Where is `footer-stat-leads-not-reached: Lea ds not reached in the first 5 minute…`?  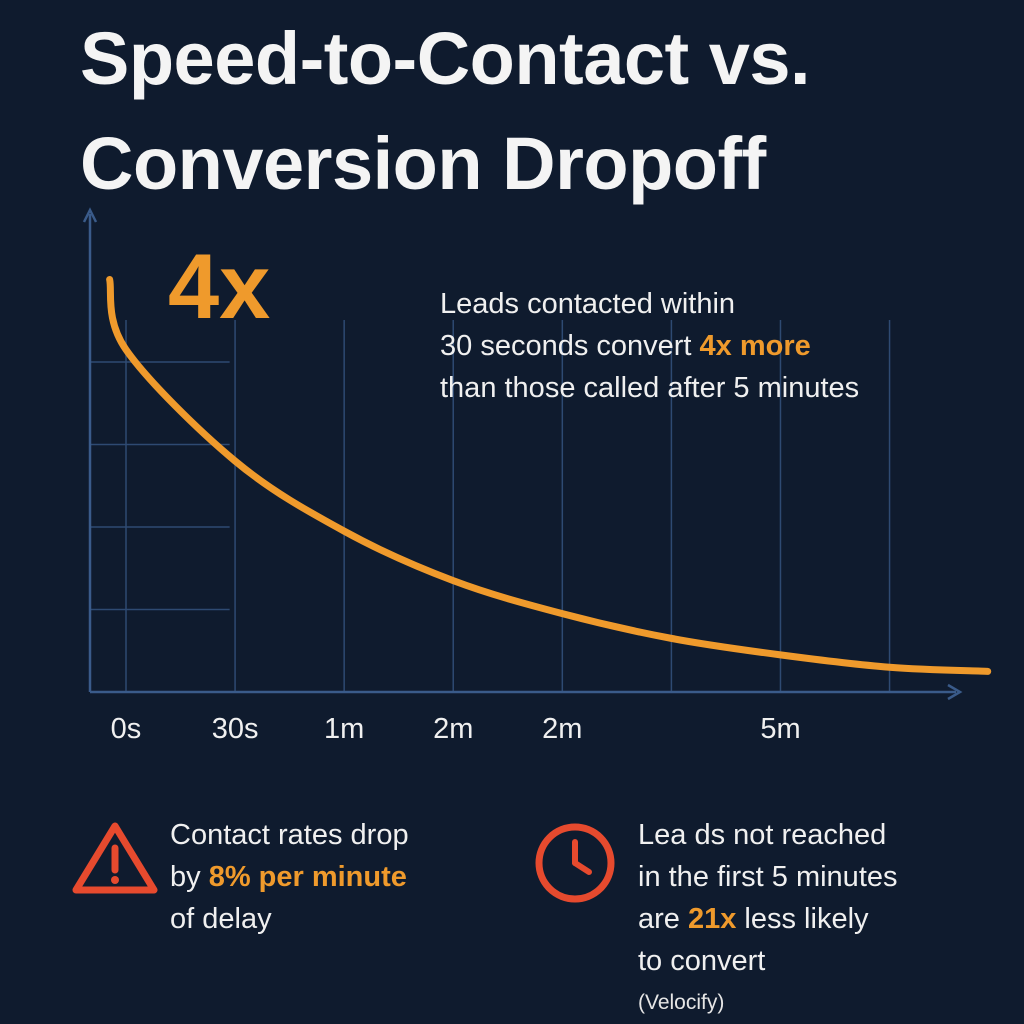
footer-stat-leads-not-reached: Lea ds not reached in the first 5 minute… is located at coordinates (828, 916).